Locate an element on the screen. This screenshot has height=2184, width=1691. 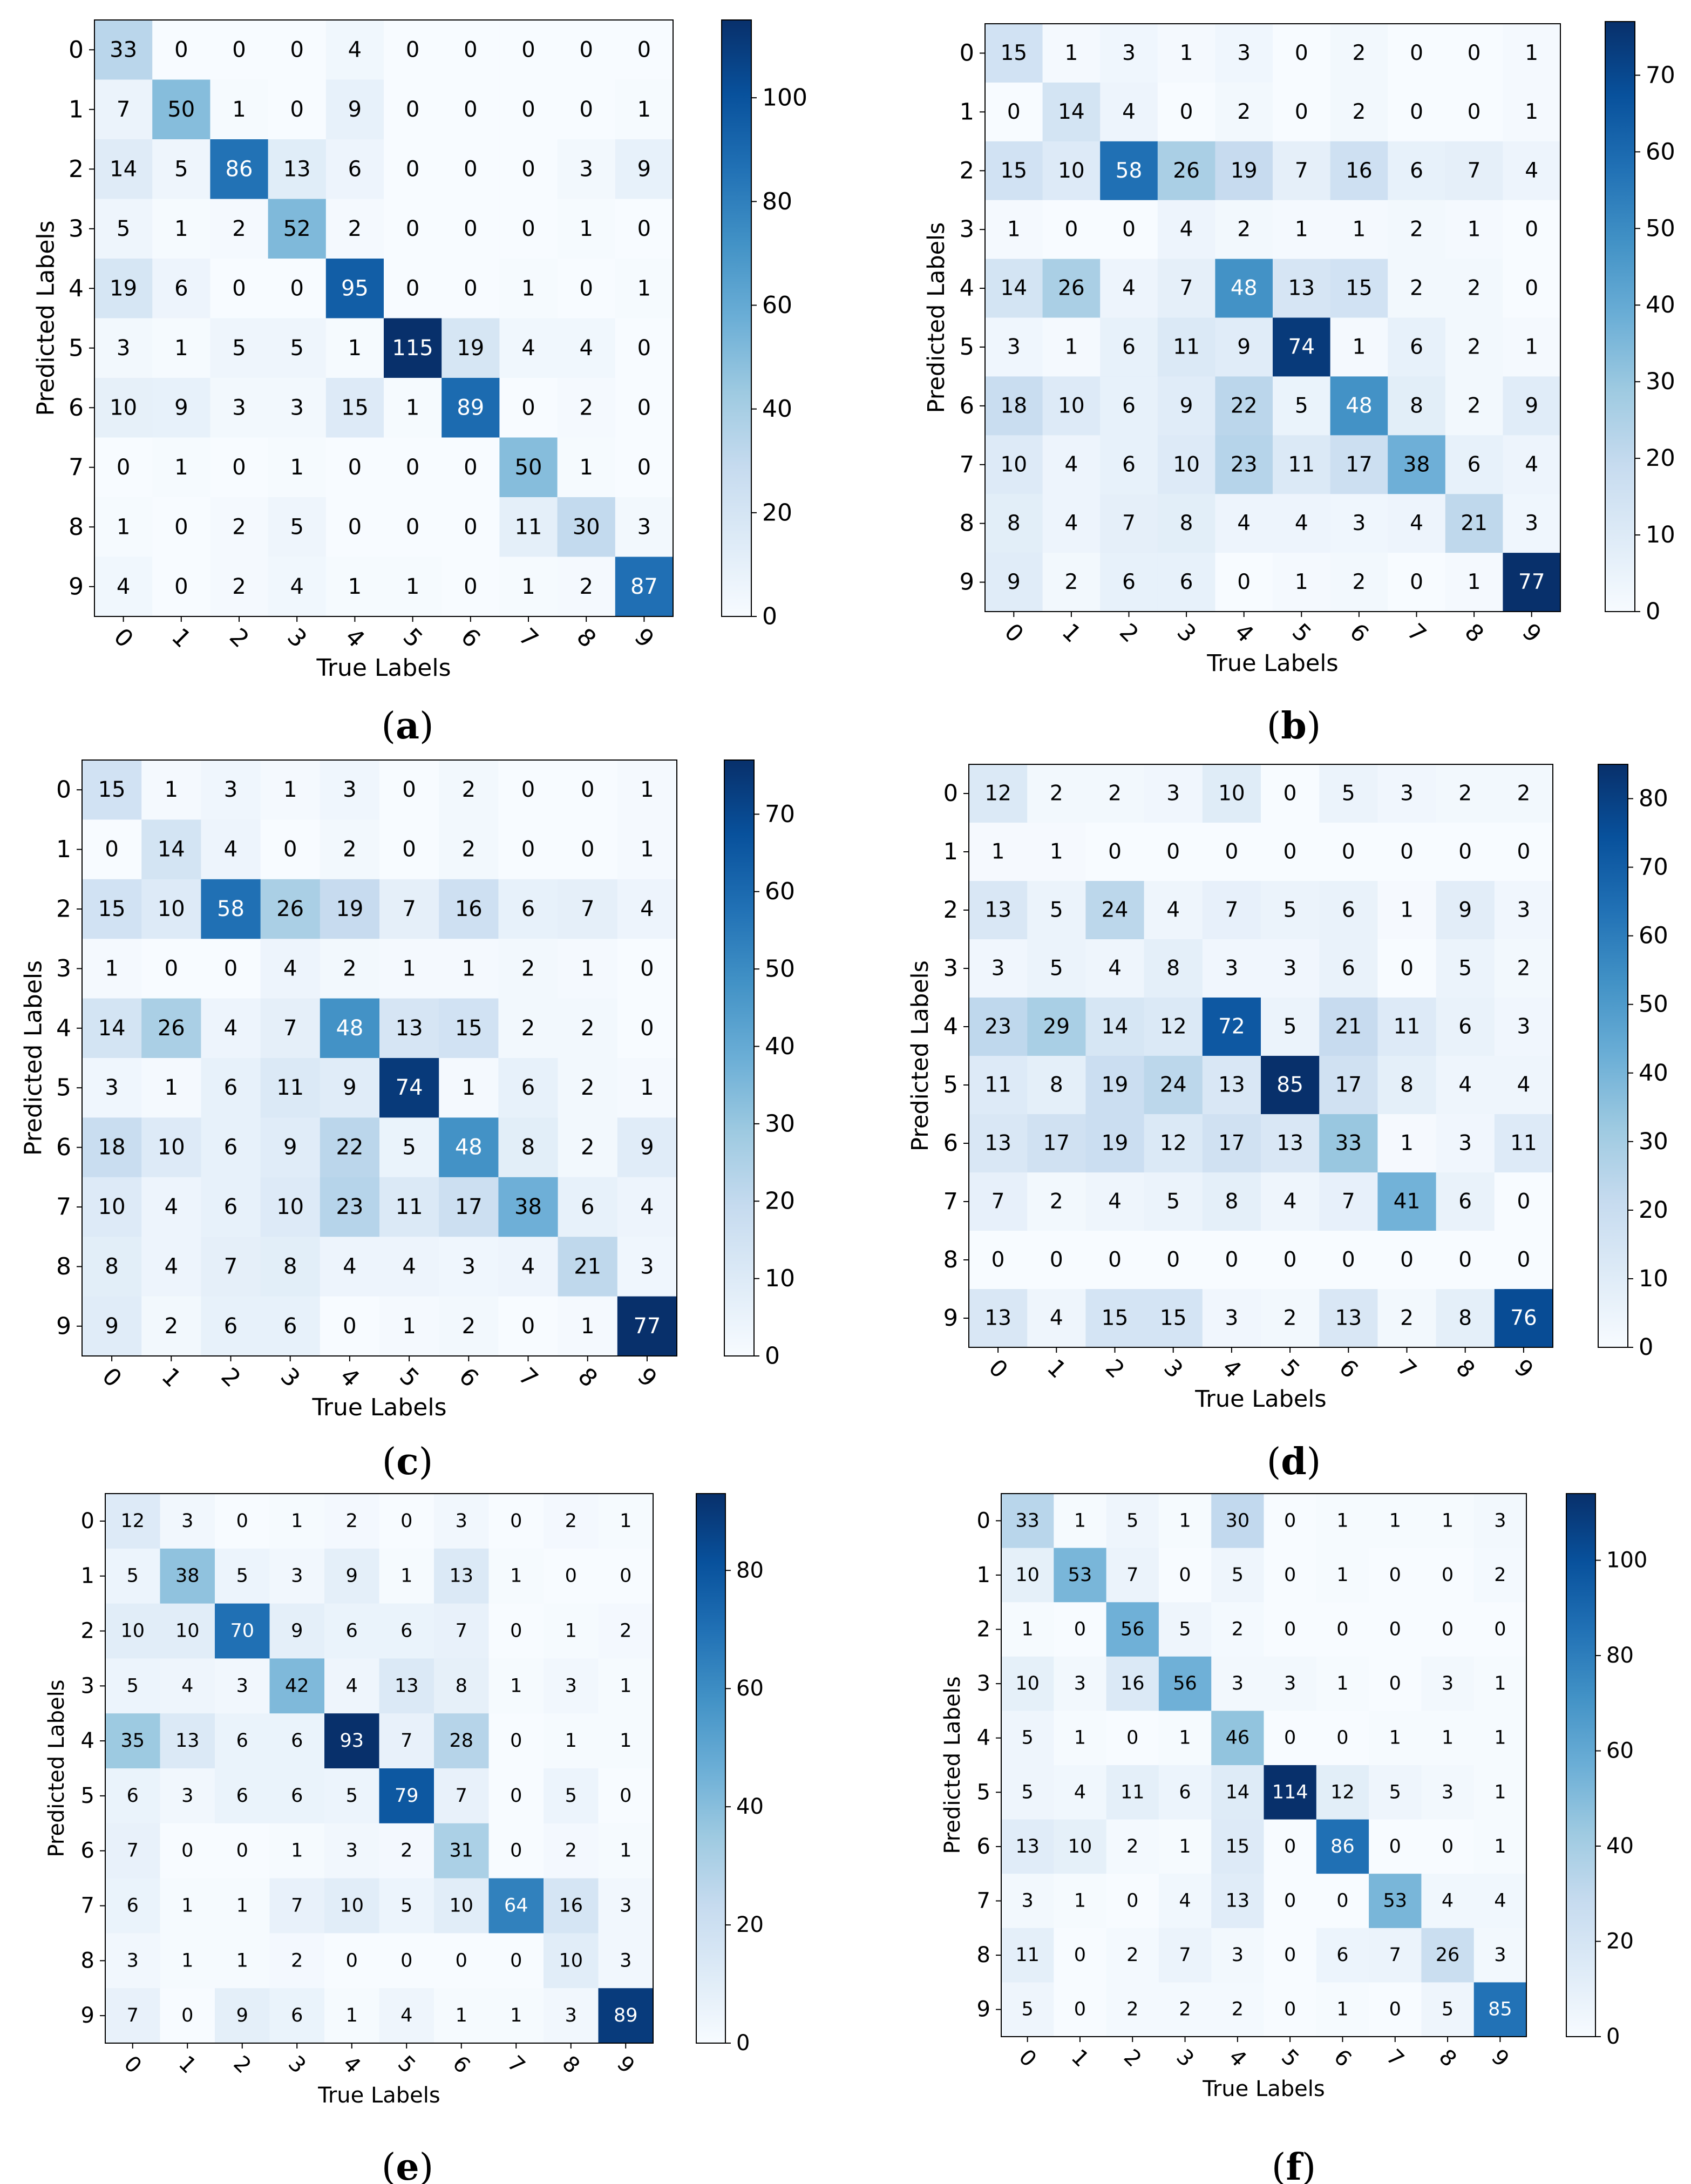
colorbar-tick-label: 20 is located at coordinates (1653, 1211).